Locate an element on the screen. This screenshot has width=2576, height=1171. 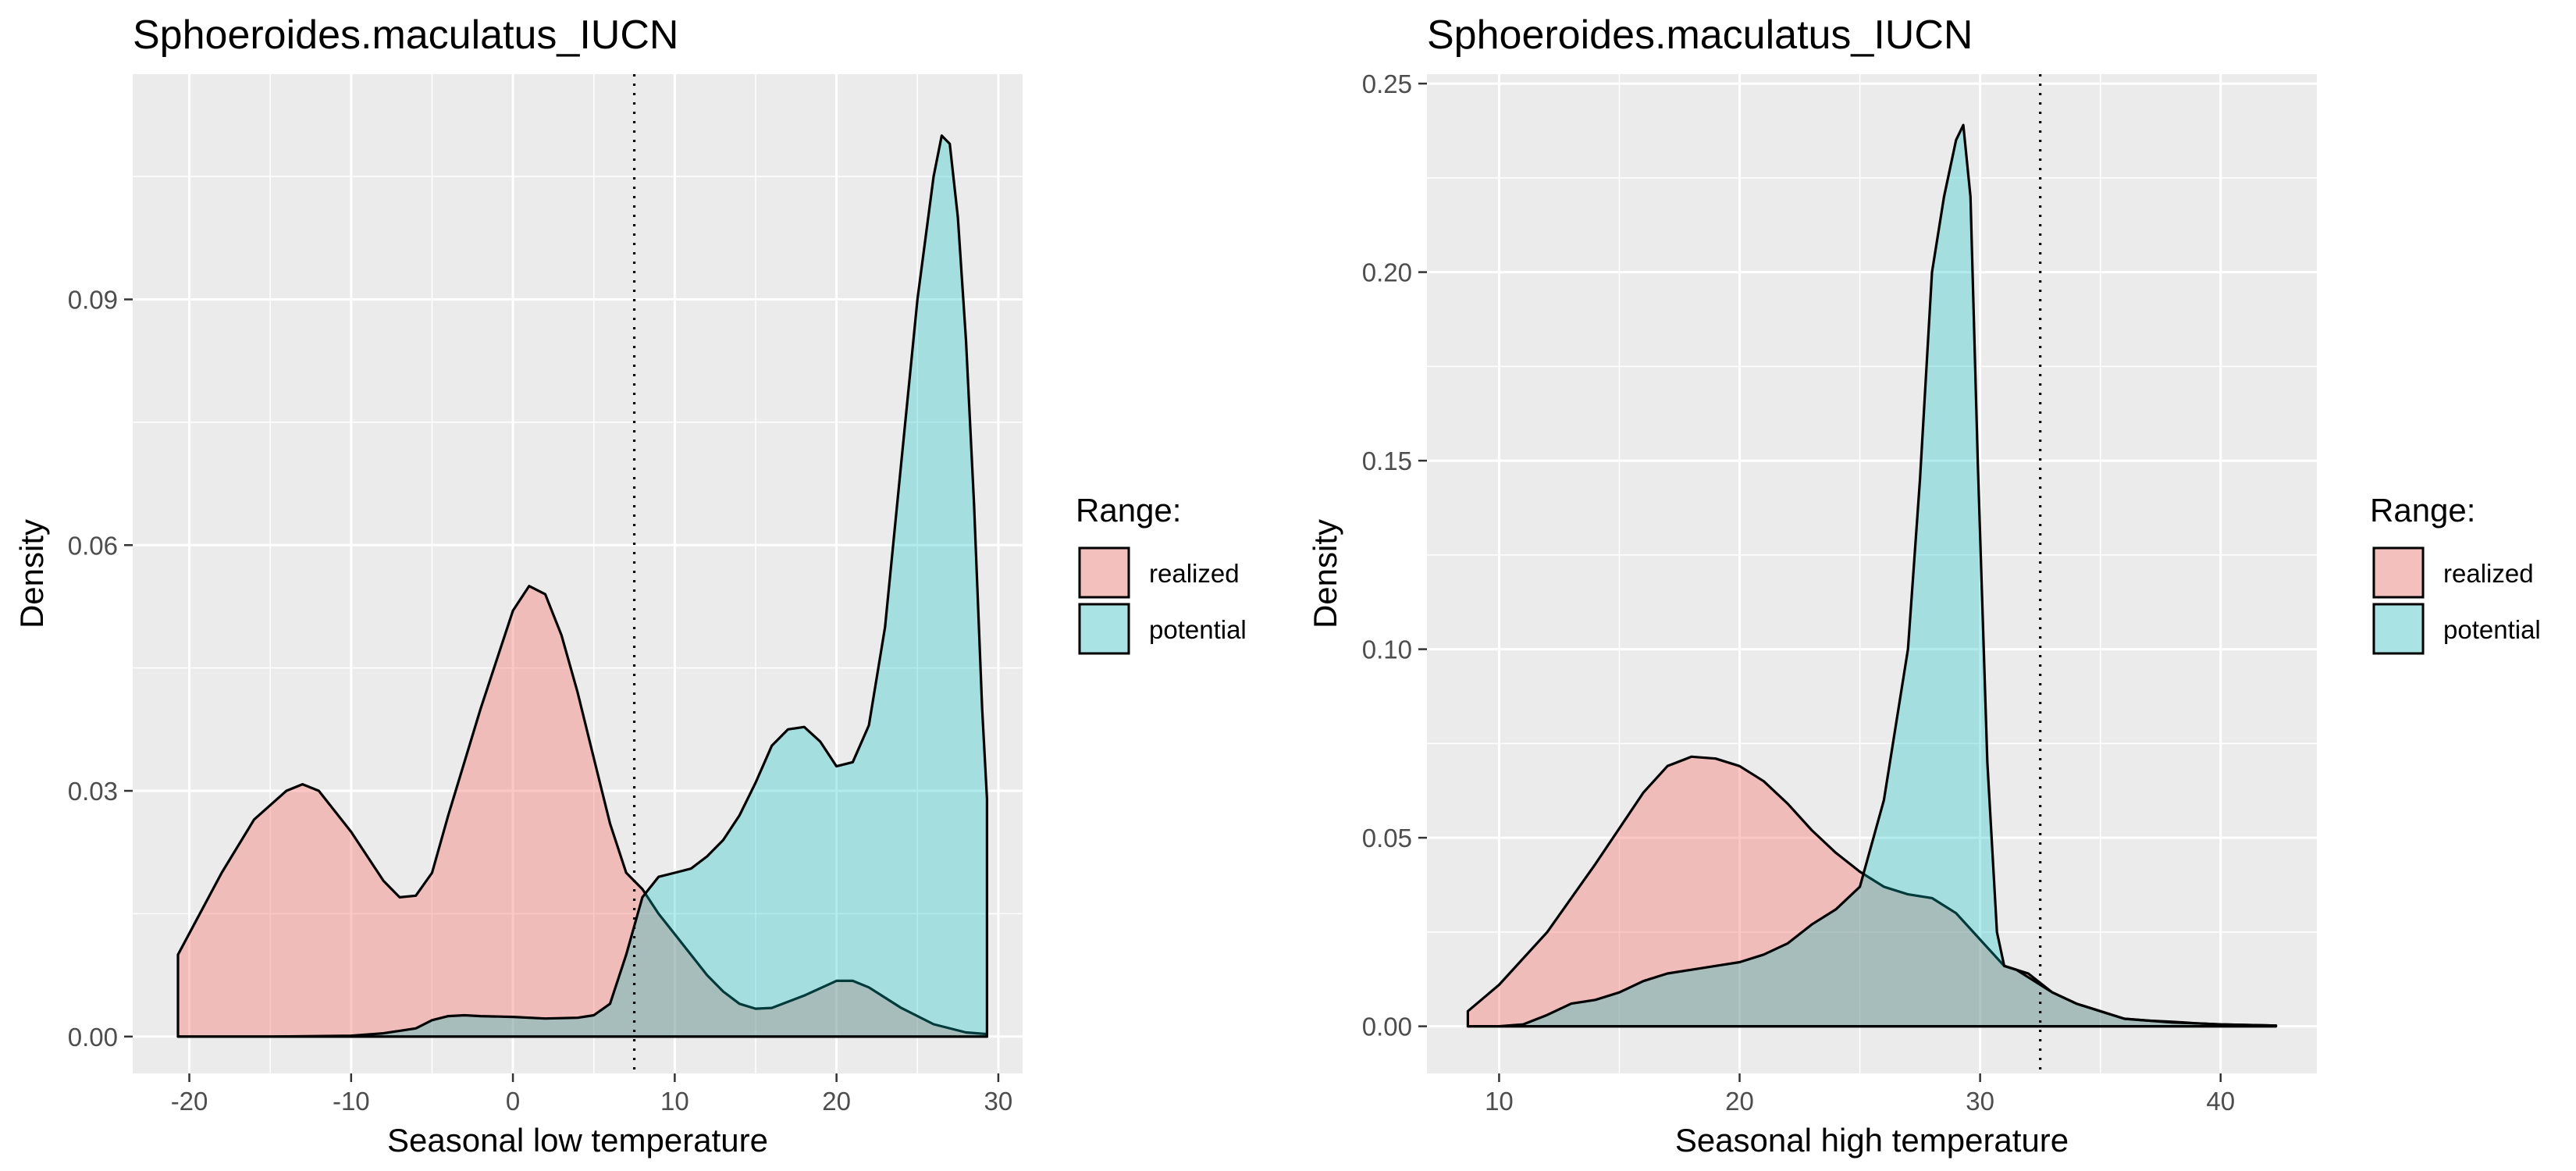
y-tick-label: 0.03 is located at coordinates (93, 791).